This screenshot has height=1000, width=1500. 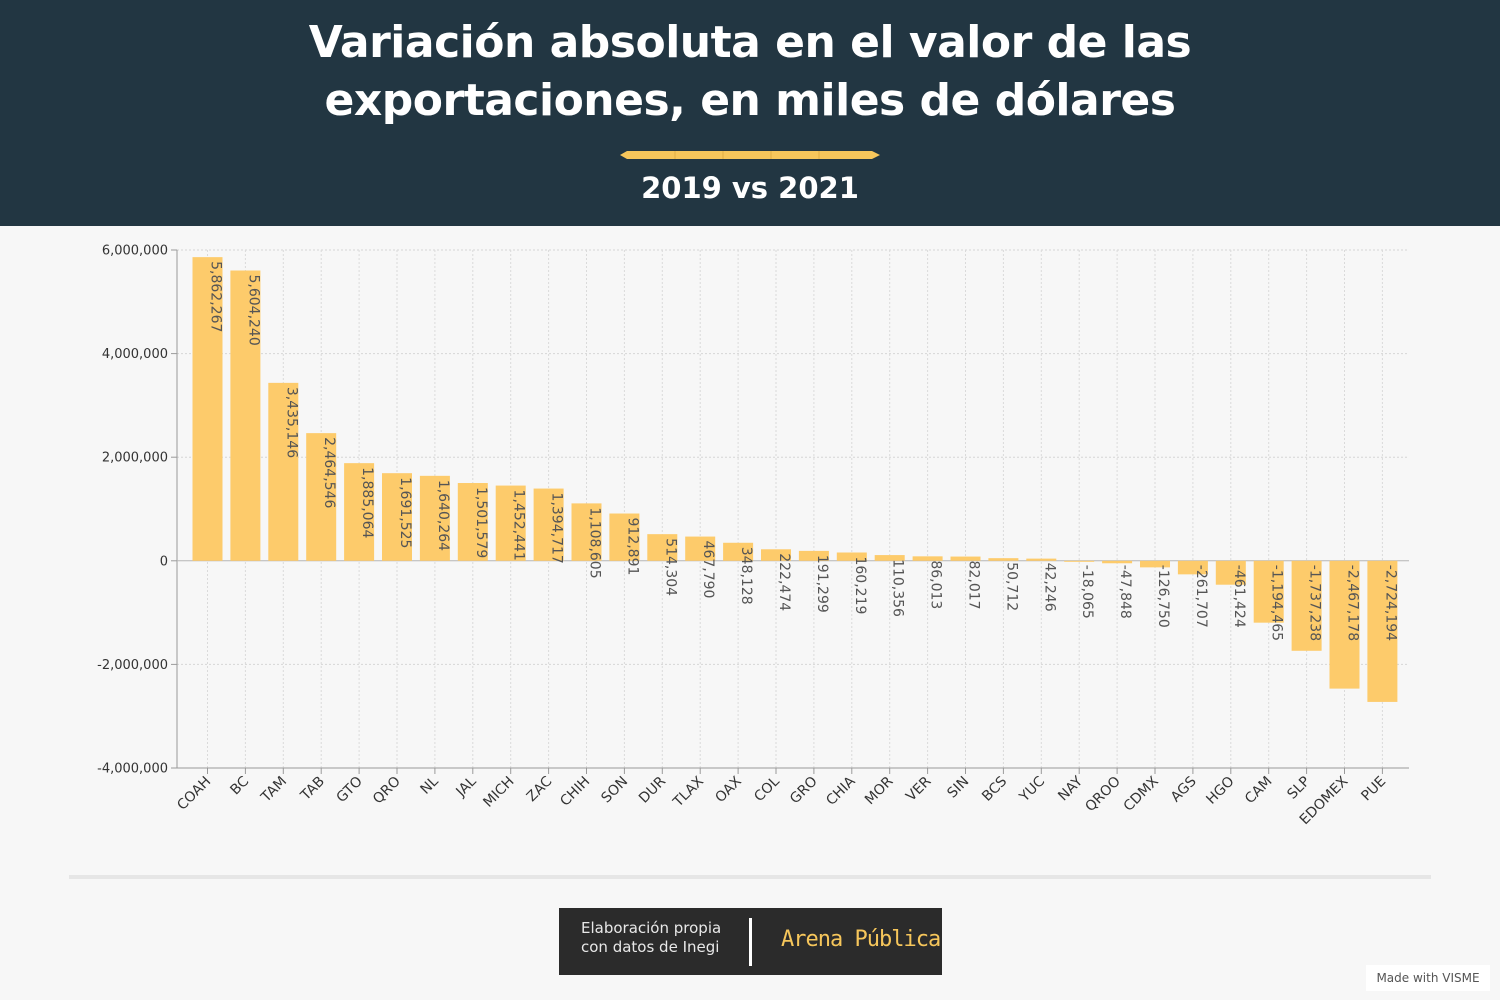 What do you see at coordinates (1239, 596) in the screenshot?
I see `data-label: -461,424` at bounding box center [1239, 596].